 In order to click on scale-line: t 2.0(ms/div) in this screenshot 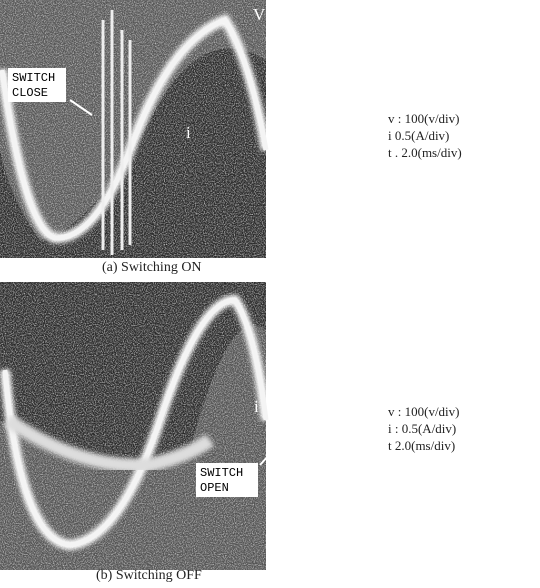, I will do `click(422, 445)`.